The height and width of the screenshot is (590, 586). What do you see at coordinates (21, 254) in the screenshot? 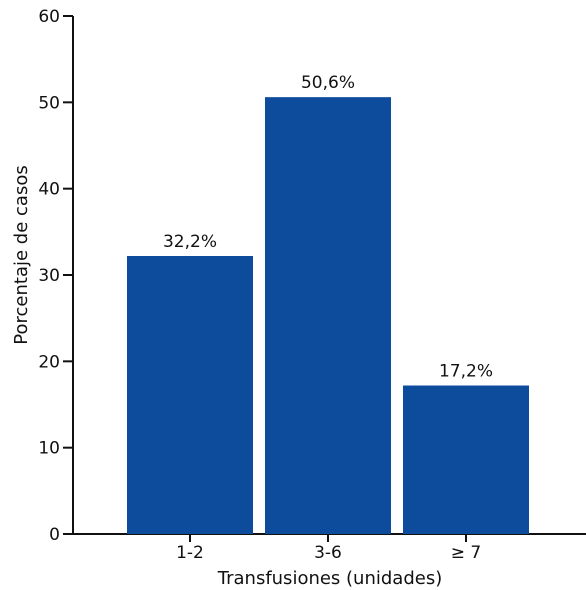
I see `y-axis-title: Porcentaje de casos` at bounding box center [21, 254].